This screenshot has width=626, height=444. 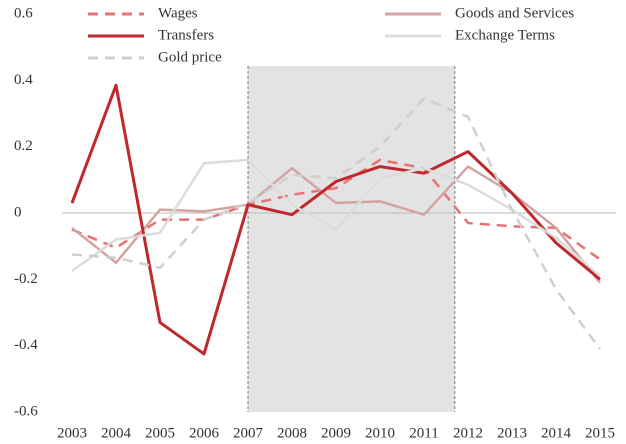 I want to click on y-tick-label: 0.4, so click(x=23, y=80).